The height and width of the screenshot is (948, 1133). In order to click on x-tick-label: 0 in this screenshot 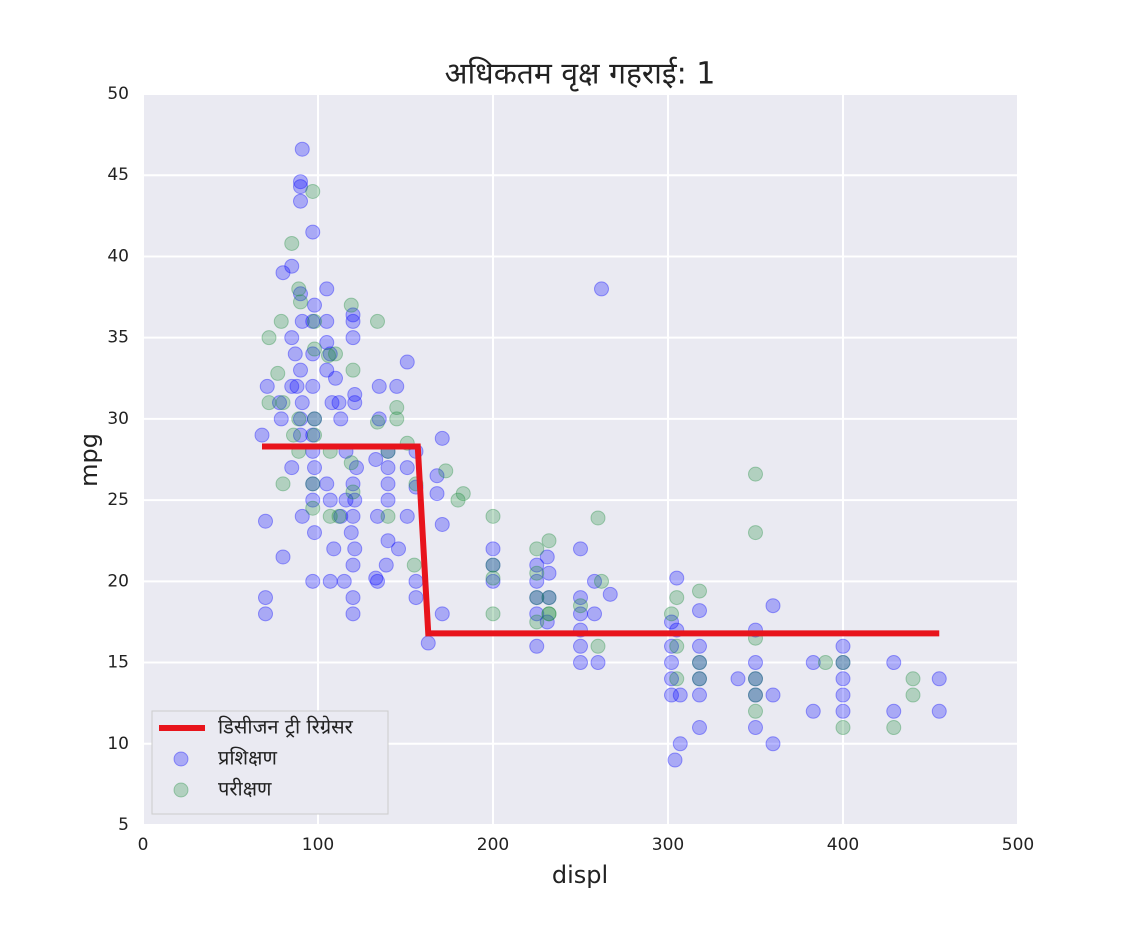, I will do `click(143, 845)`.